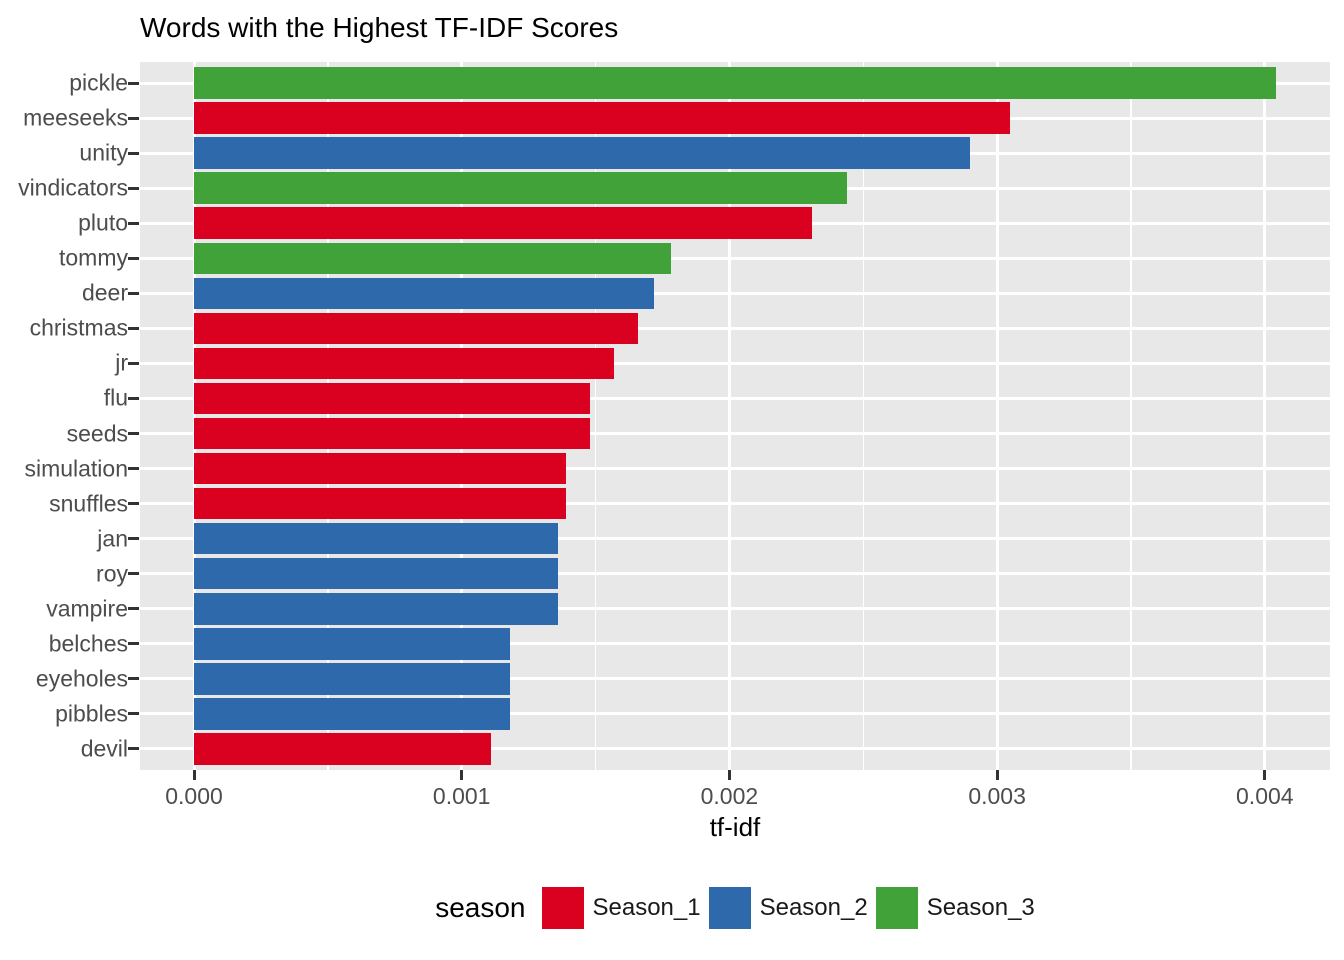 The image size is (1344, 960). I want to click on legend-item: Season_1, so click(621, 908).